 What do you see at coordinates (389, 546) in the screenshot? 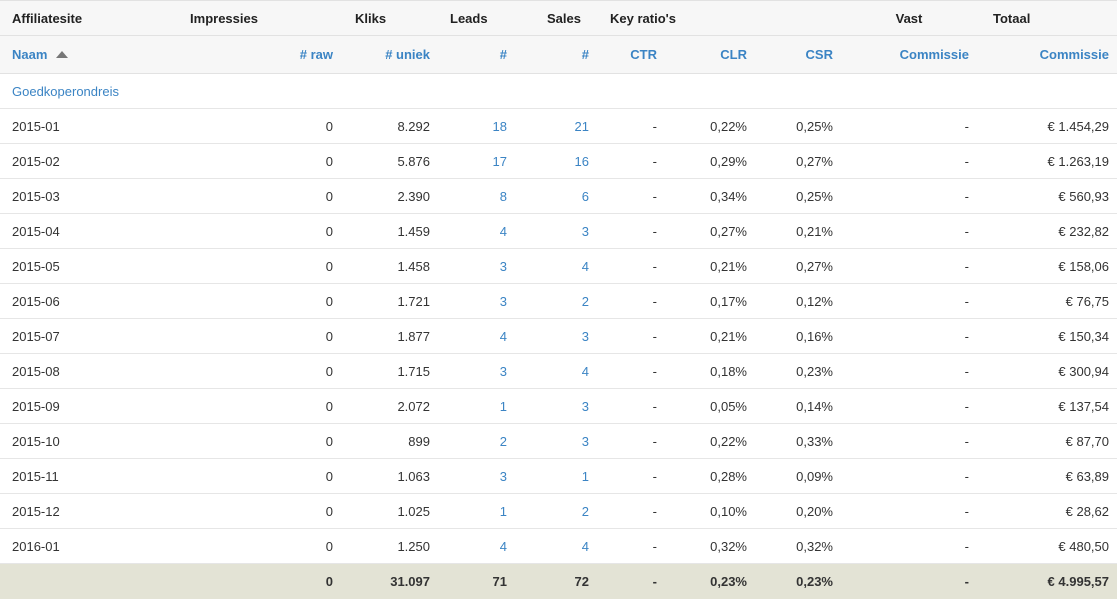
I see `cell-uniek: 1.250` at bounding box center [389, 546].